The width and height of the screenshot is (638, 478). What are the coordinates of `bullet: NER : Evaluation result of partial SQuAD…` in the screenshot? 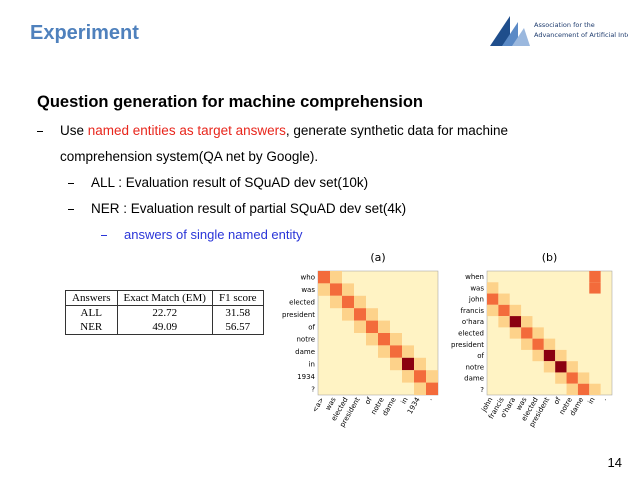 It's located at (249, 208).